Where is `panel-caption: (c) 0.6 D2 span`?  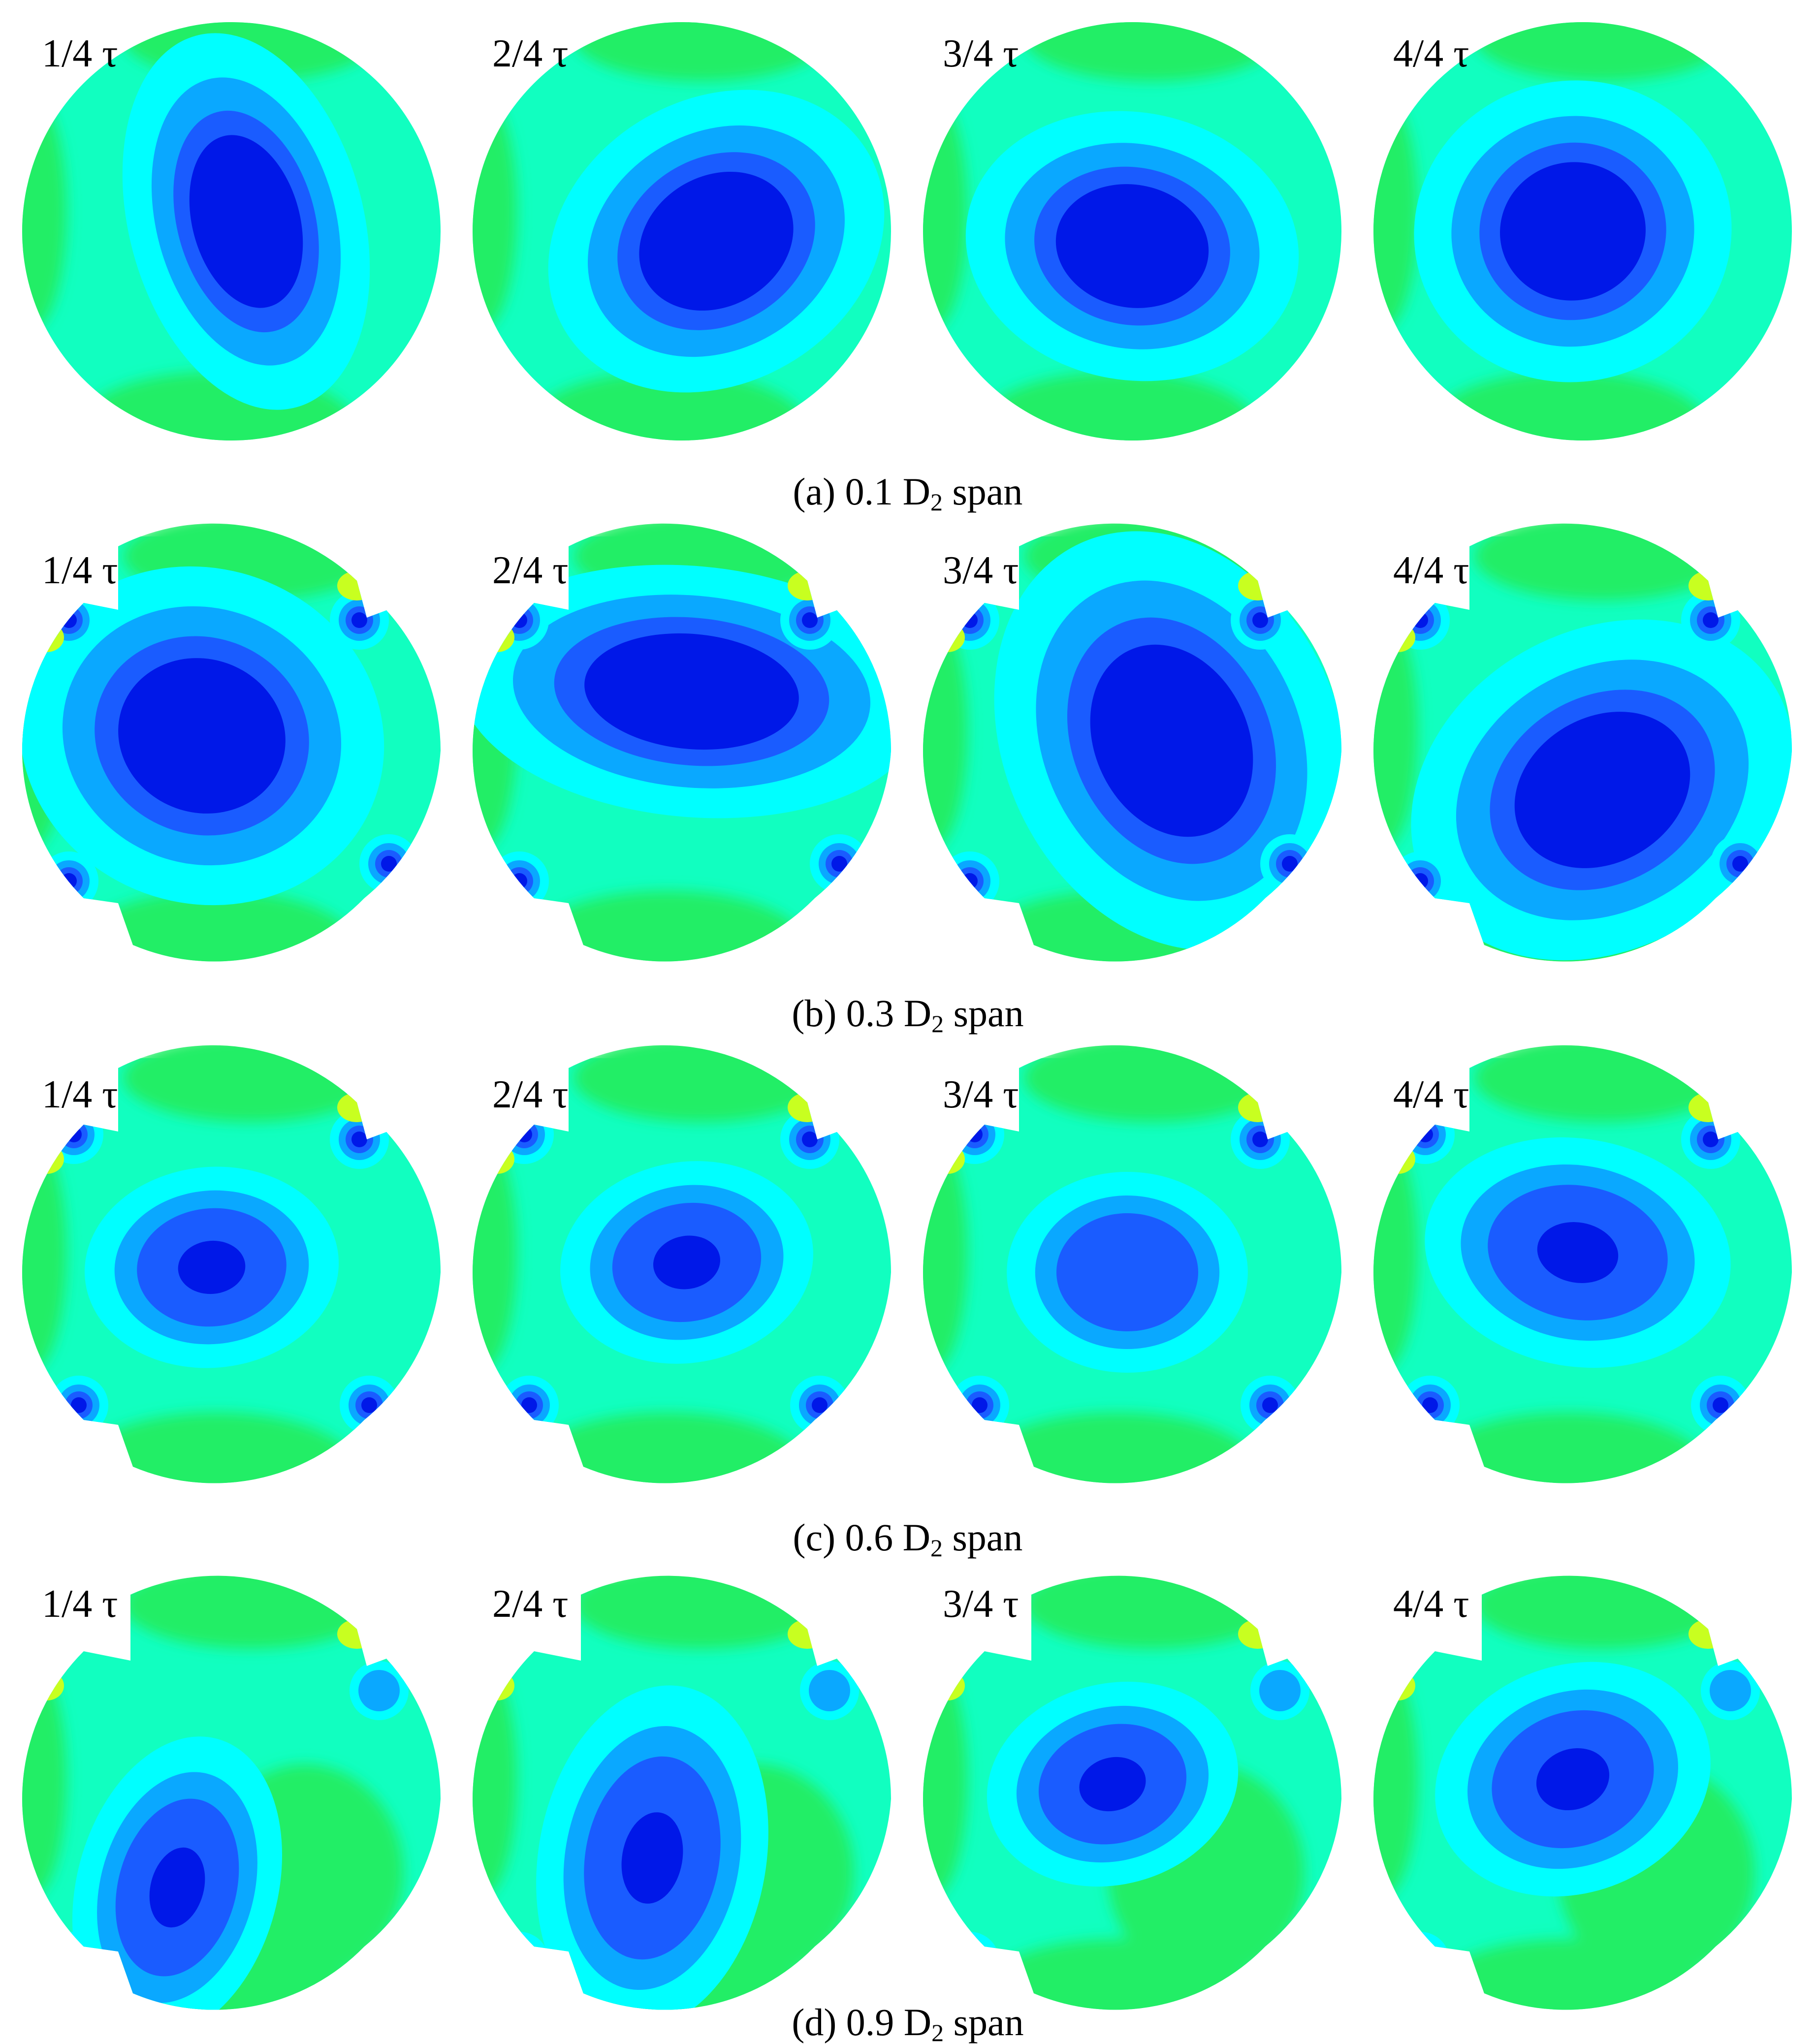 panel-caption: (c) 0.6 D2 span is located at coordinates (908, 1539).